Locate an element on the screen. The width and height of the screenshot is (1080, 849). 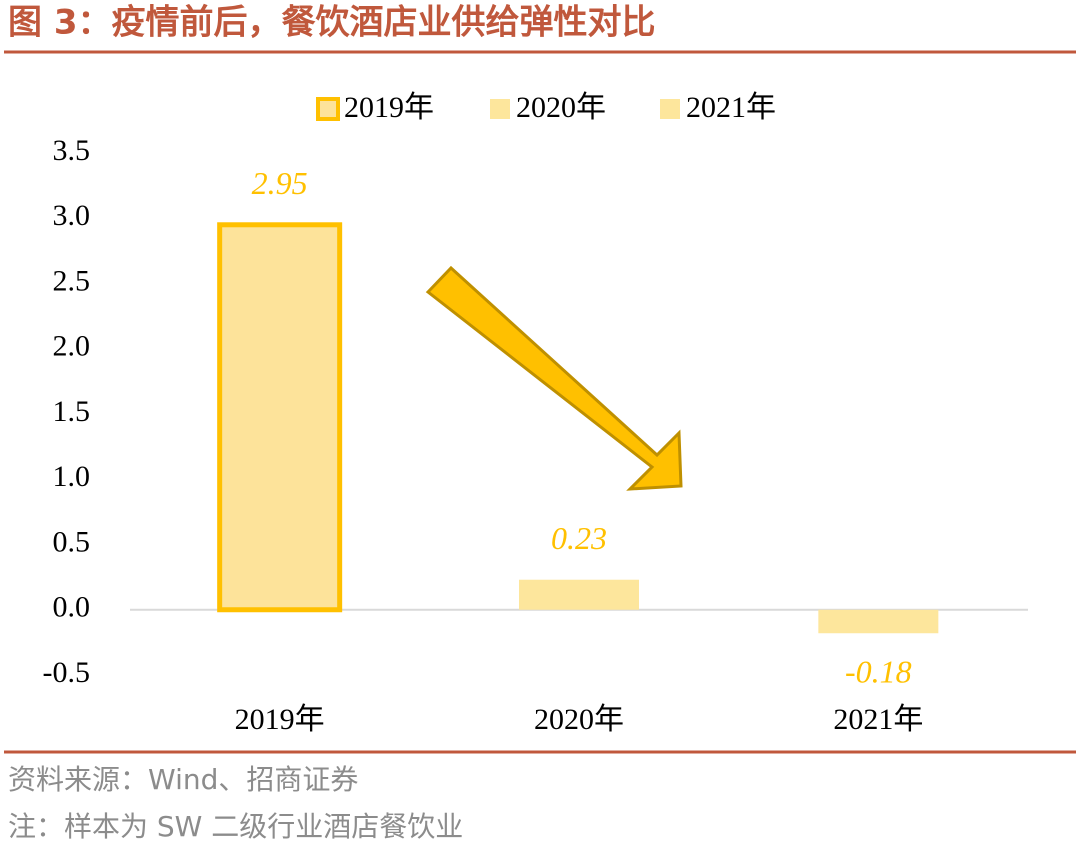
legend-label: 2020年 is located at coordinates (561, 107).